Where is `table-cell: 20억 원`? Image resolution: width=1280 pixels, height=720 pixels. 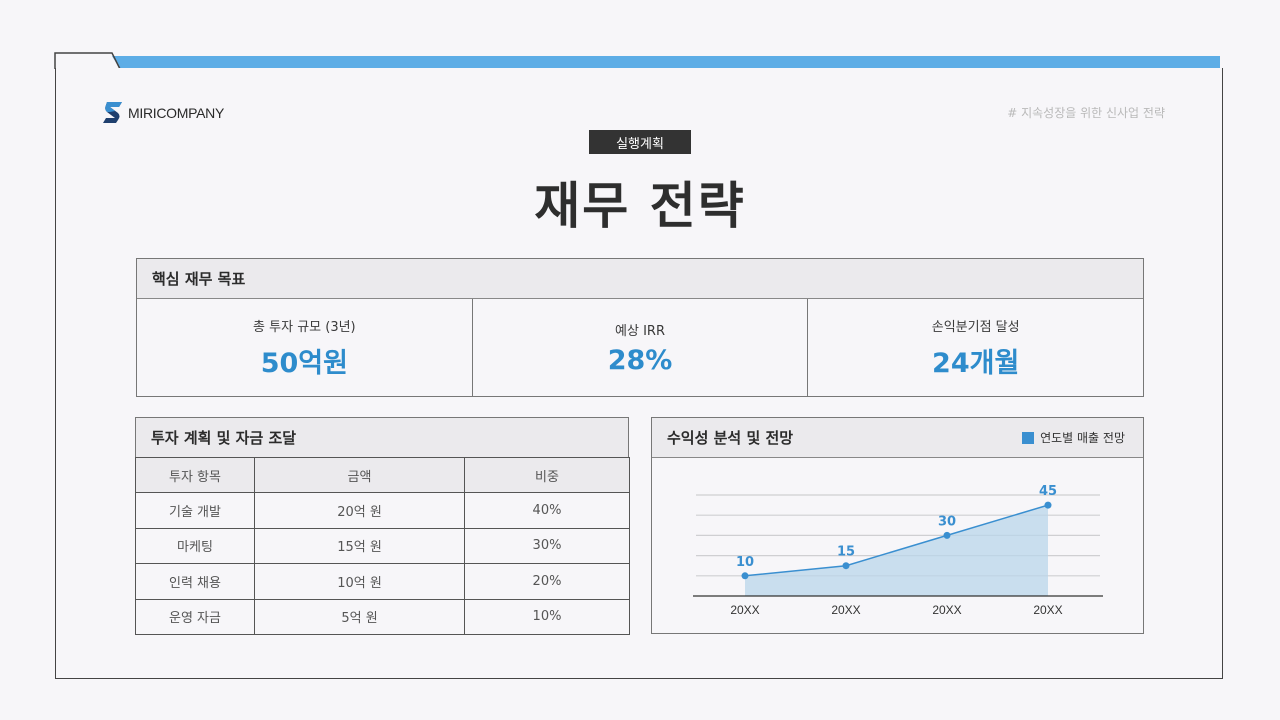
table-cell: 20억 원 is located at coordinates (359, 510).